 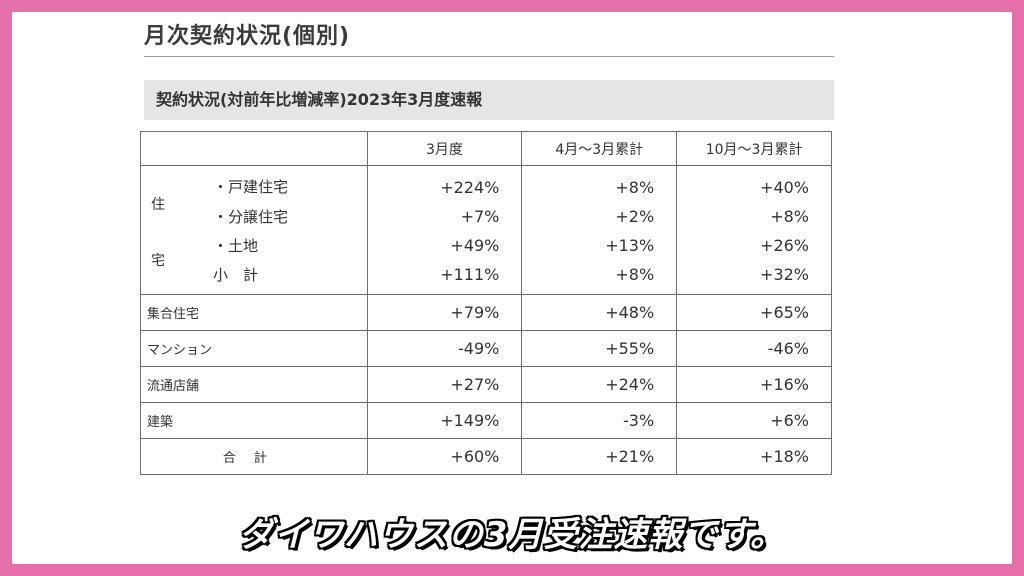 What do you see at coordinates (444, 348) in the screenshot?
I see `table-cell: -49%` at bounding box center [444, 348].